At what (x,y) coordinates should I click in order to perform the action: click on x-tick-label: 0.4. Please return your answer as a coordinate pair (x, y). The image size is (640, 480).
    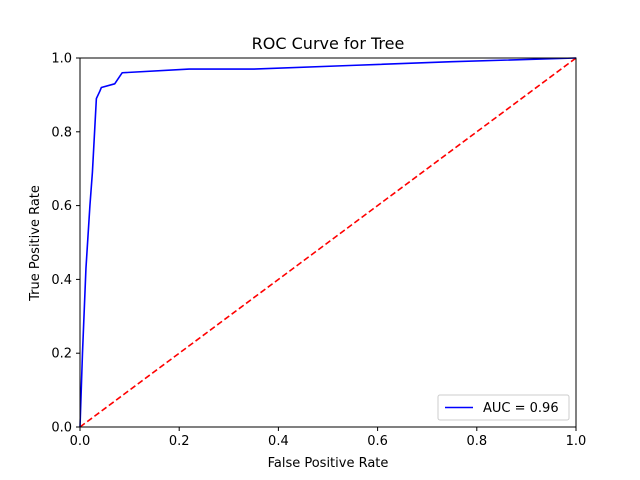
    Looking at the image, I should click on (278, 441).